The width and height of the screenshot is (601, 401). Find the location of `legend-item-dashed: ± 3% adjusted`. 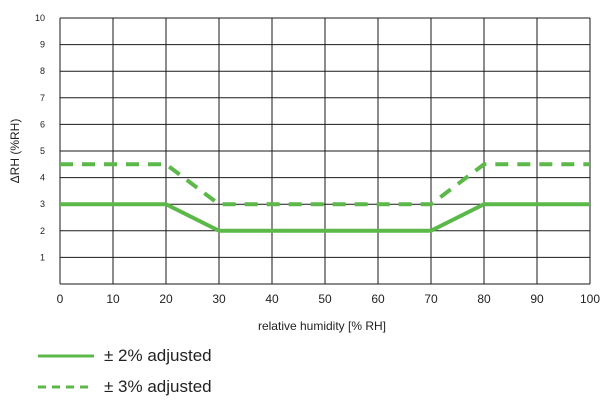

legend-item-dashed: ± 3% adjusted is located at coordinates (125, 387).